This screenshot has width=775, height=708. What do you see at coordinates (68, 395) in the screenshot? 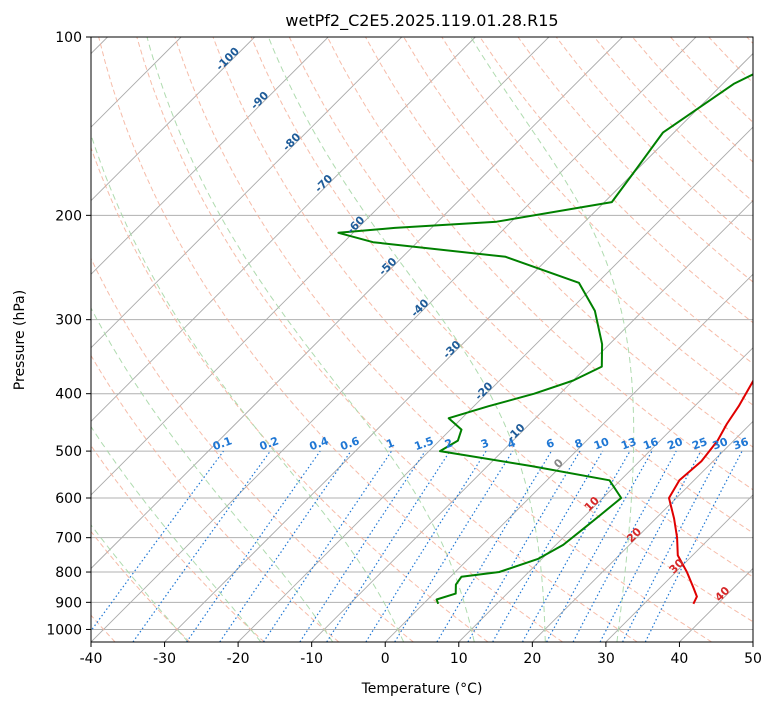
I see `y-tick-label: 400` at bounding box center [68, 395].